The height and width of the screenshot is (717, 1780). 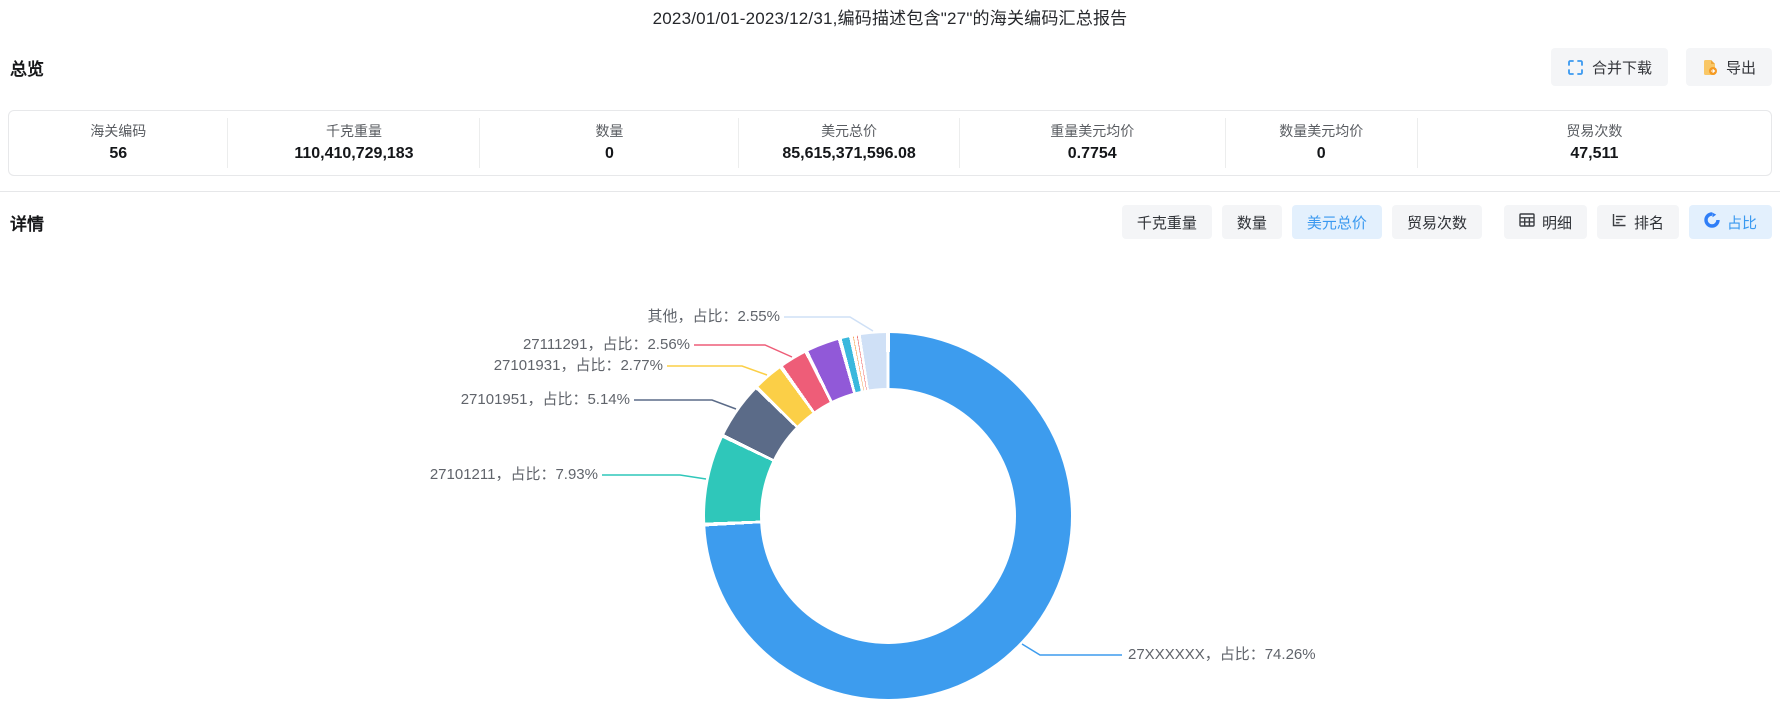 I want to click on detail-controls: 千克重量 数量 美元总价 贸易次数 明细, so click(x=1446, y=222).